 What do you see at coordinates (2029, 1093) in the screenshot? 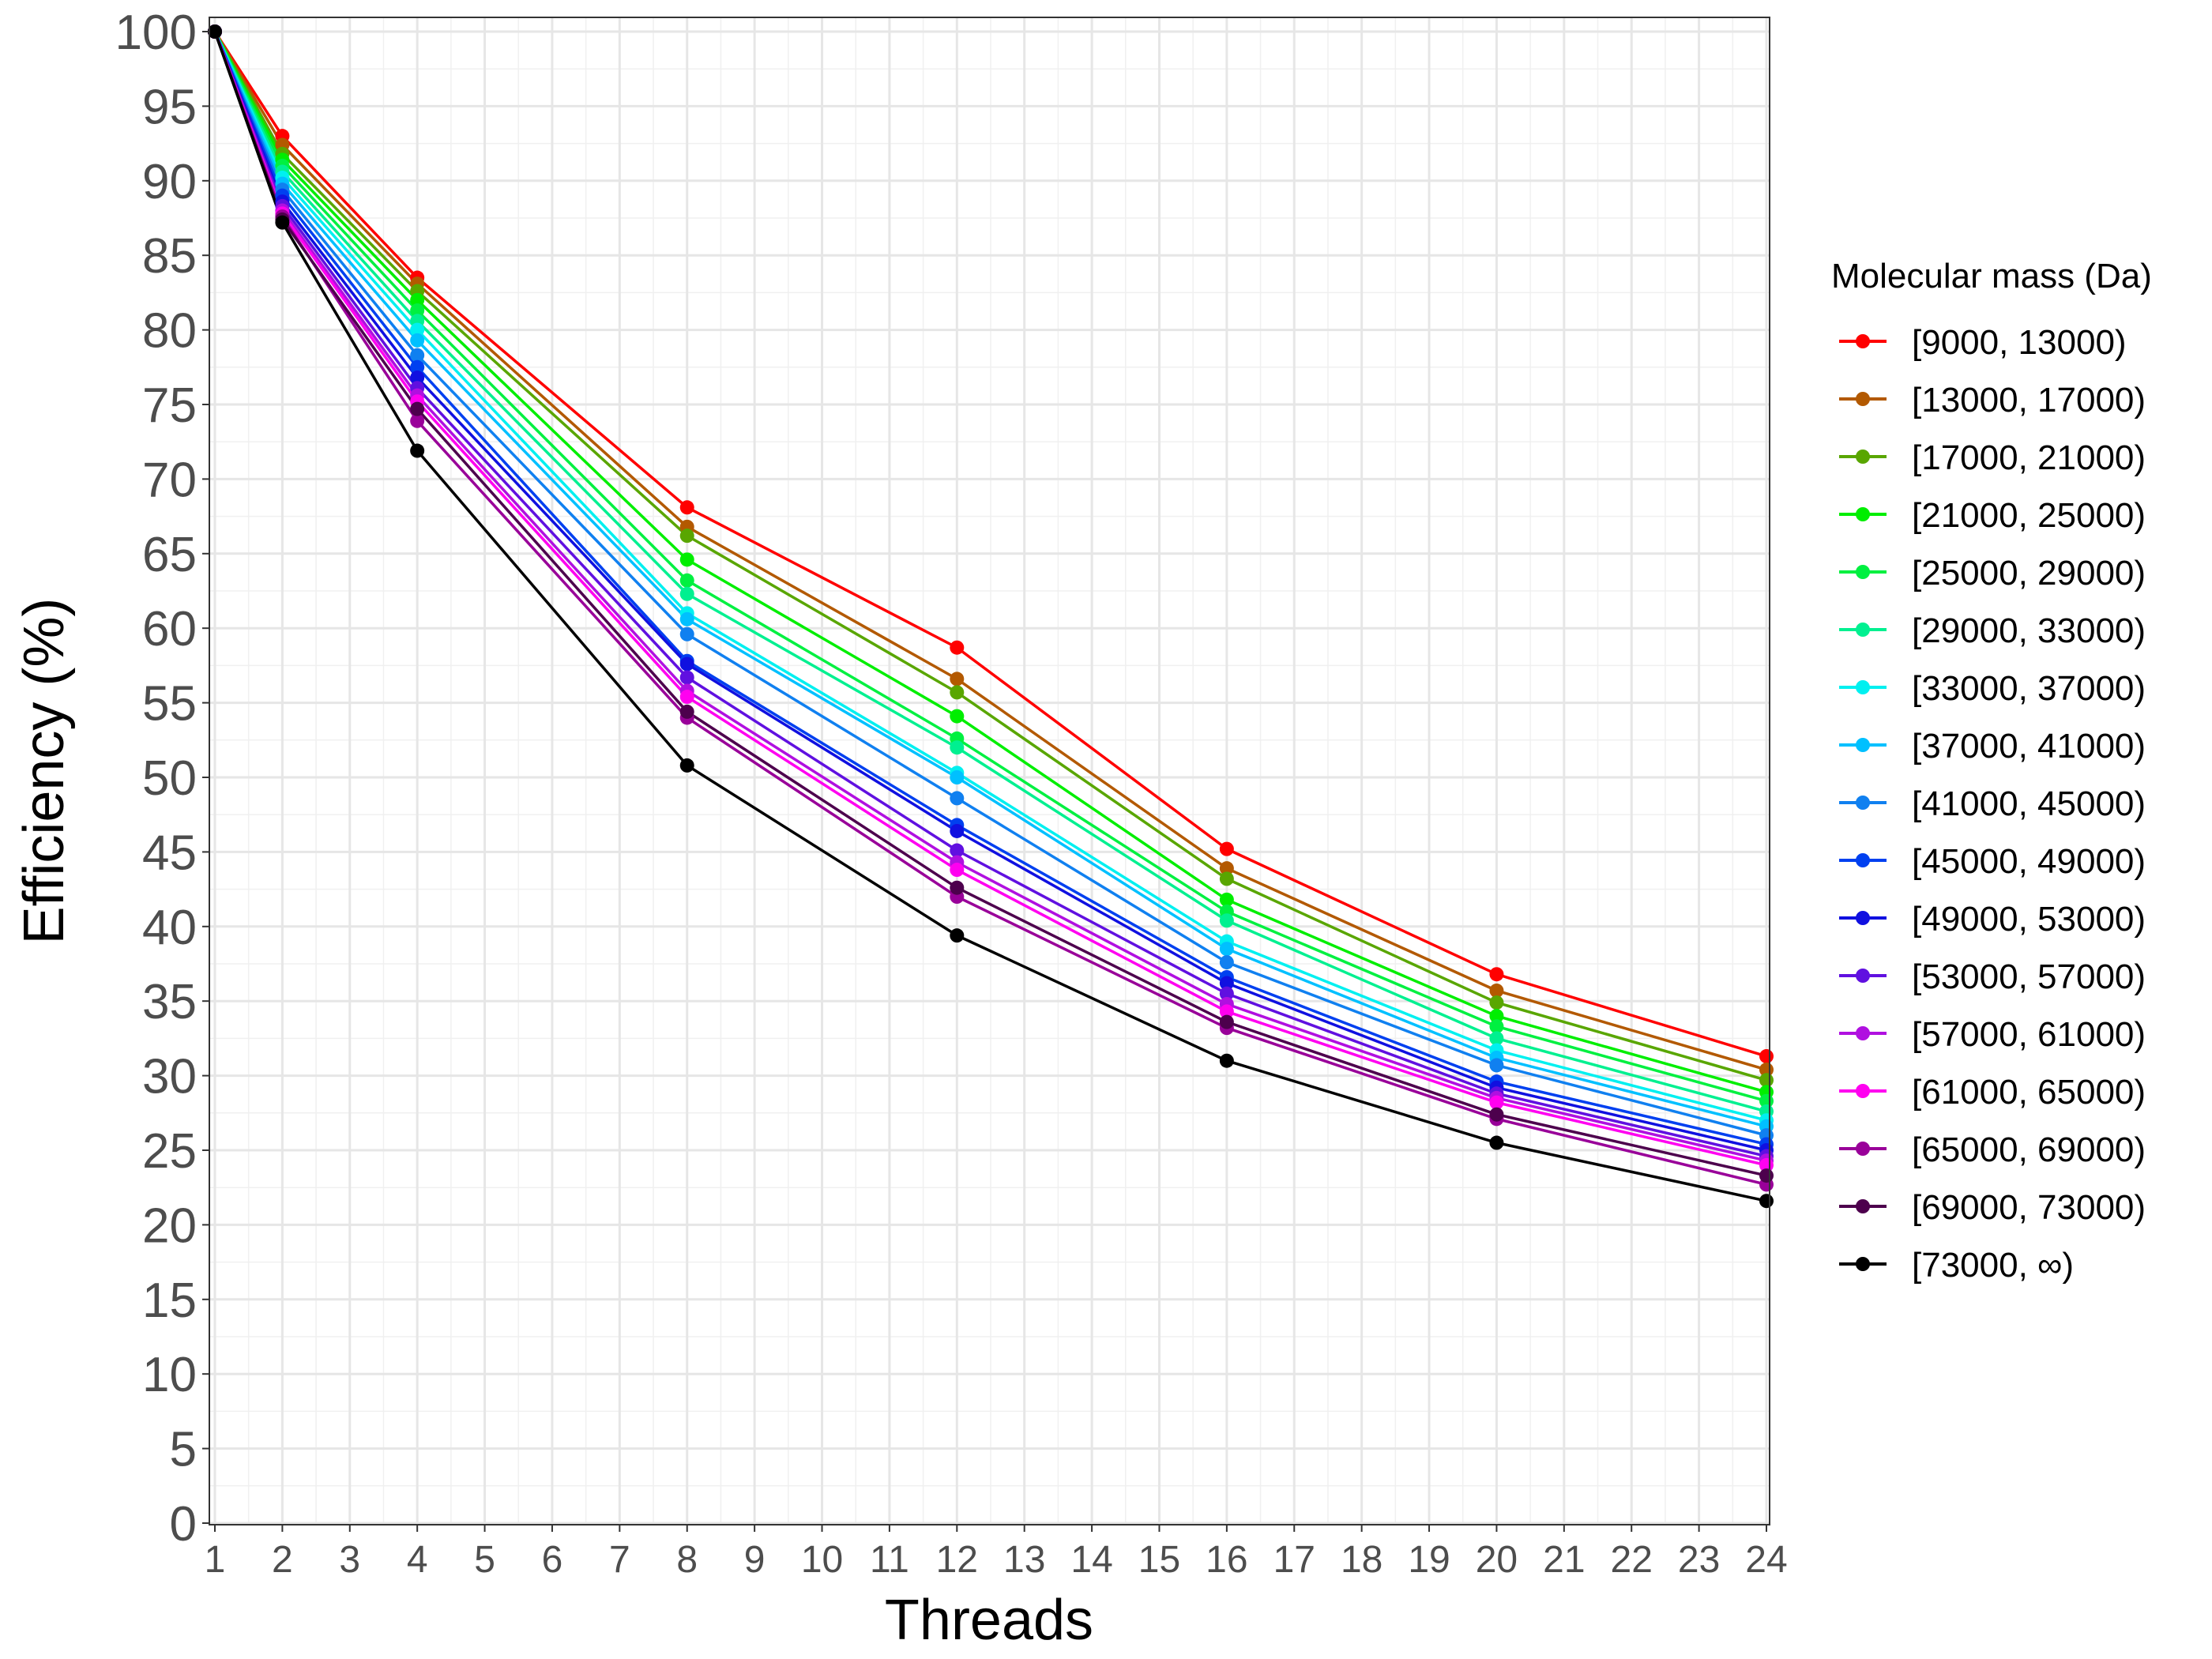
I see `legend-entry-label: [61000, 65000)` at bounding box center [2029, 1093].